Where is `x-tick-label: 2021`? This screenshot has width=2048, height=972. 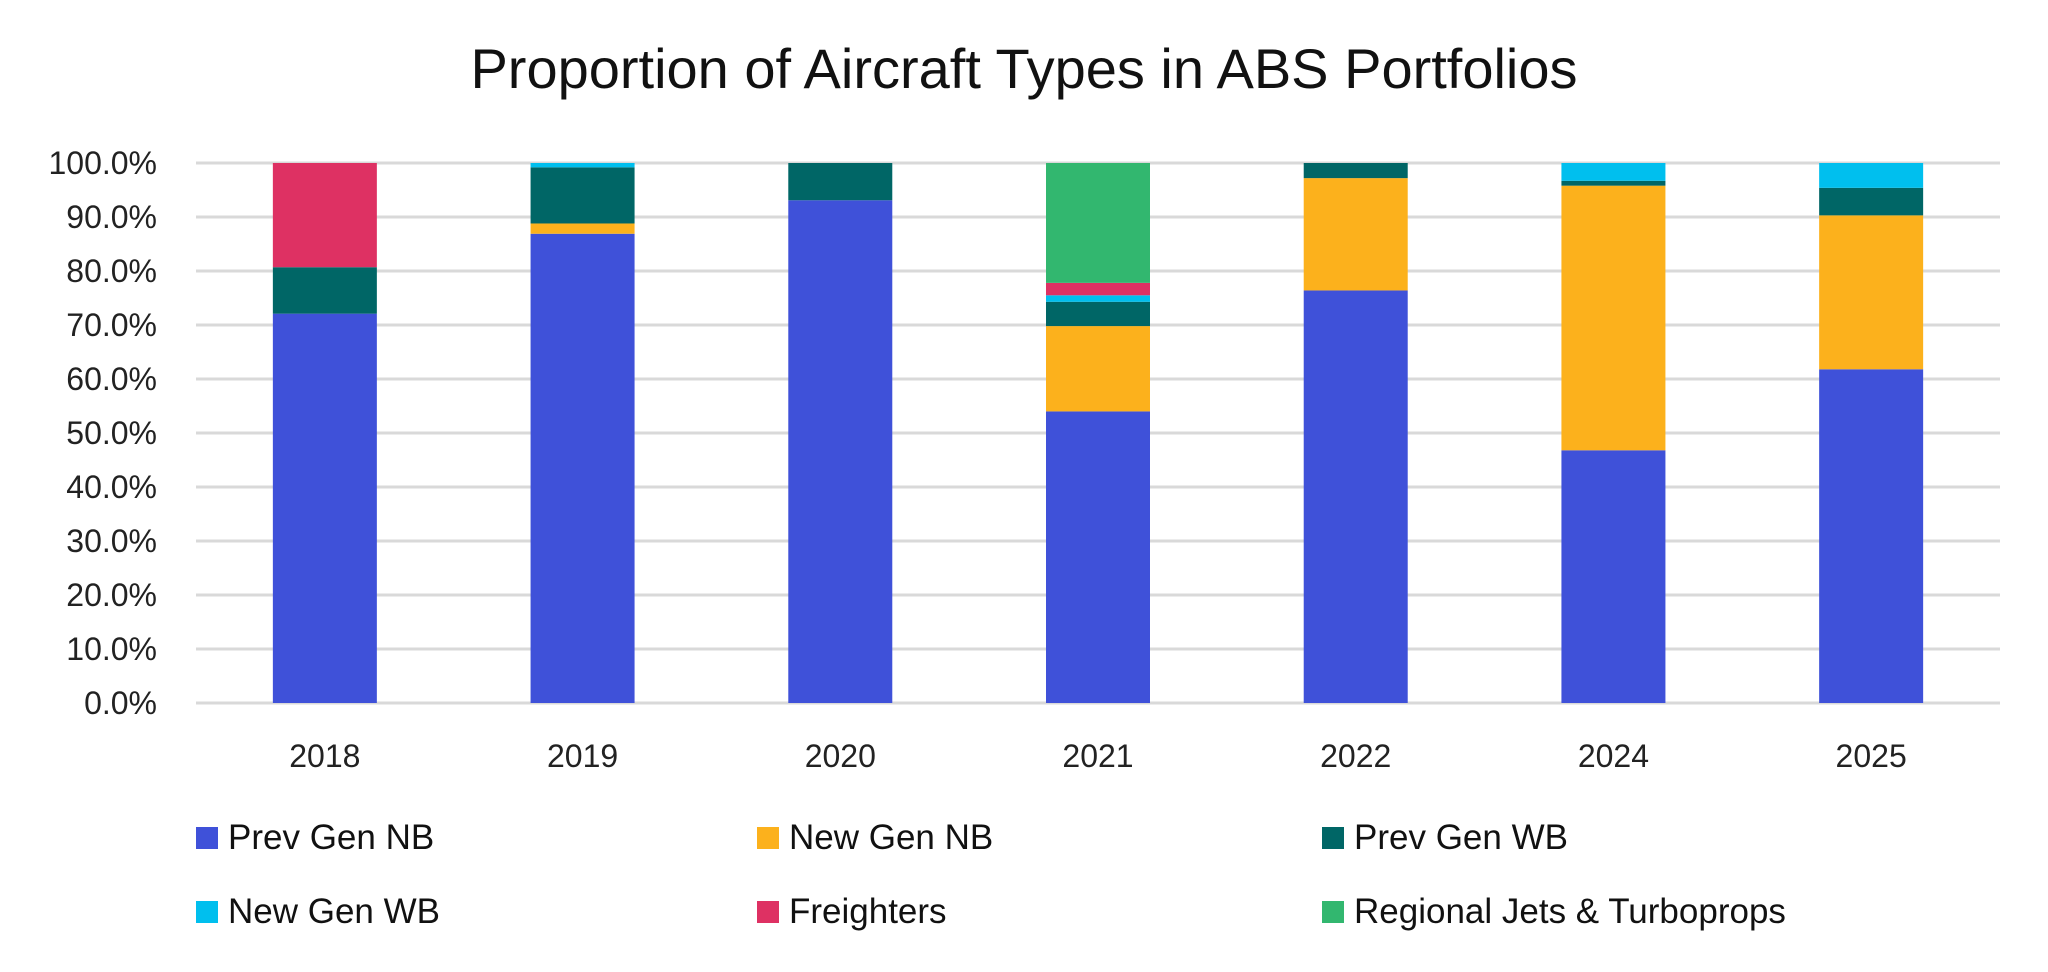 x-tick-label: 2021 is located at coordinates (1097, 756).